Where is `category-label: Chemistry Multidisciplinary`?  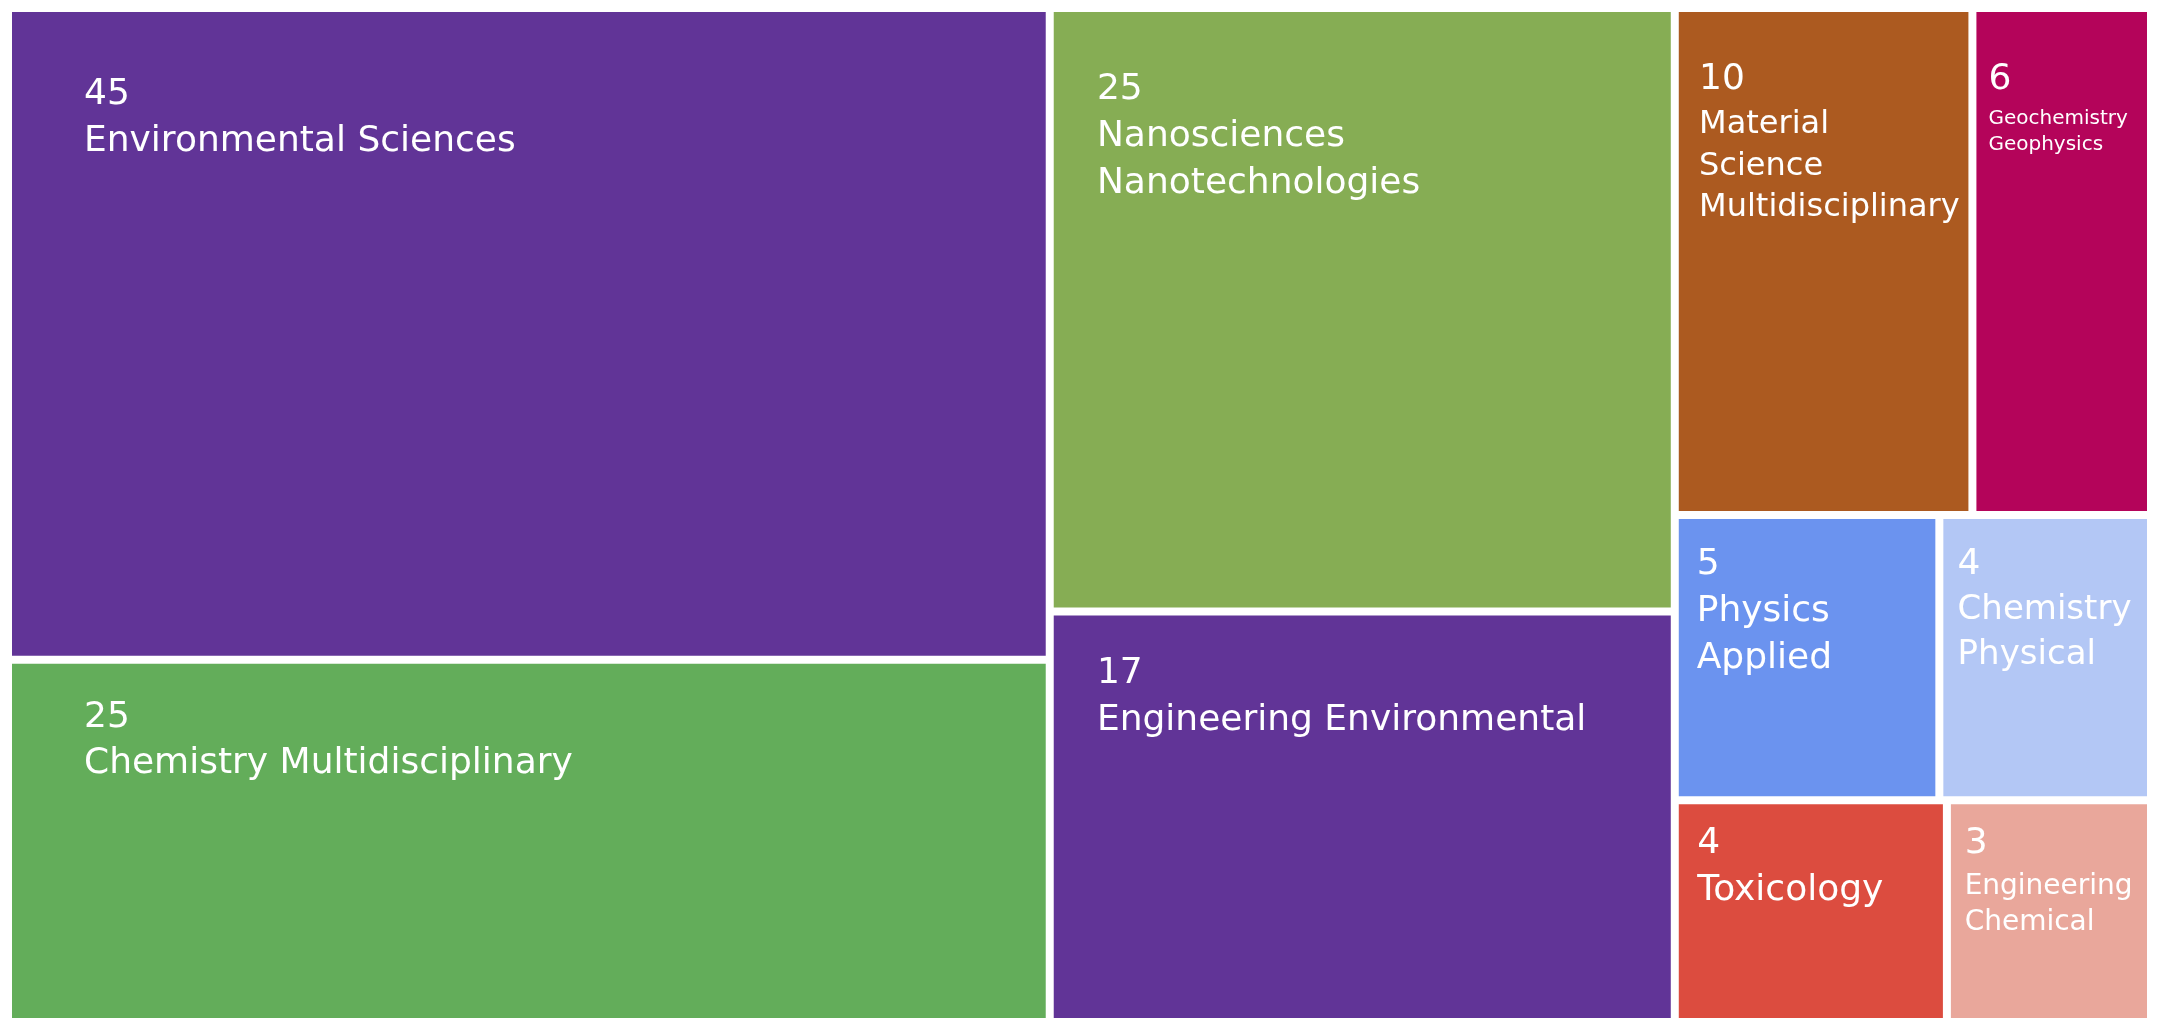 category-label: Chemistry Multidisciplinary is located at coordinates (328, 761).